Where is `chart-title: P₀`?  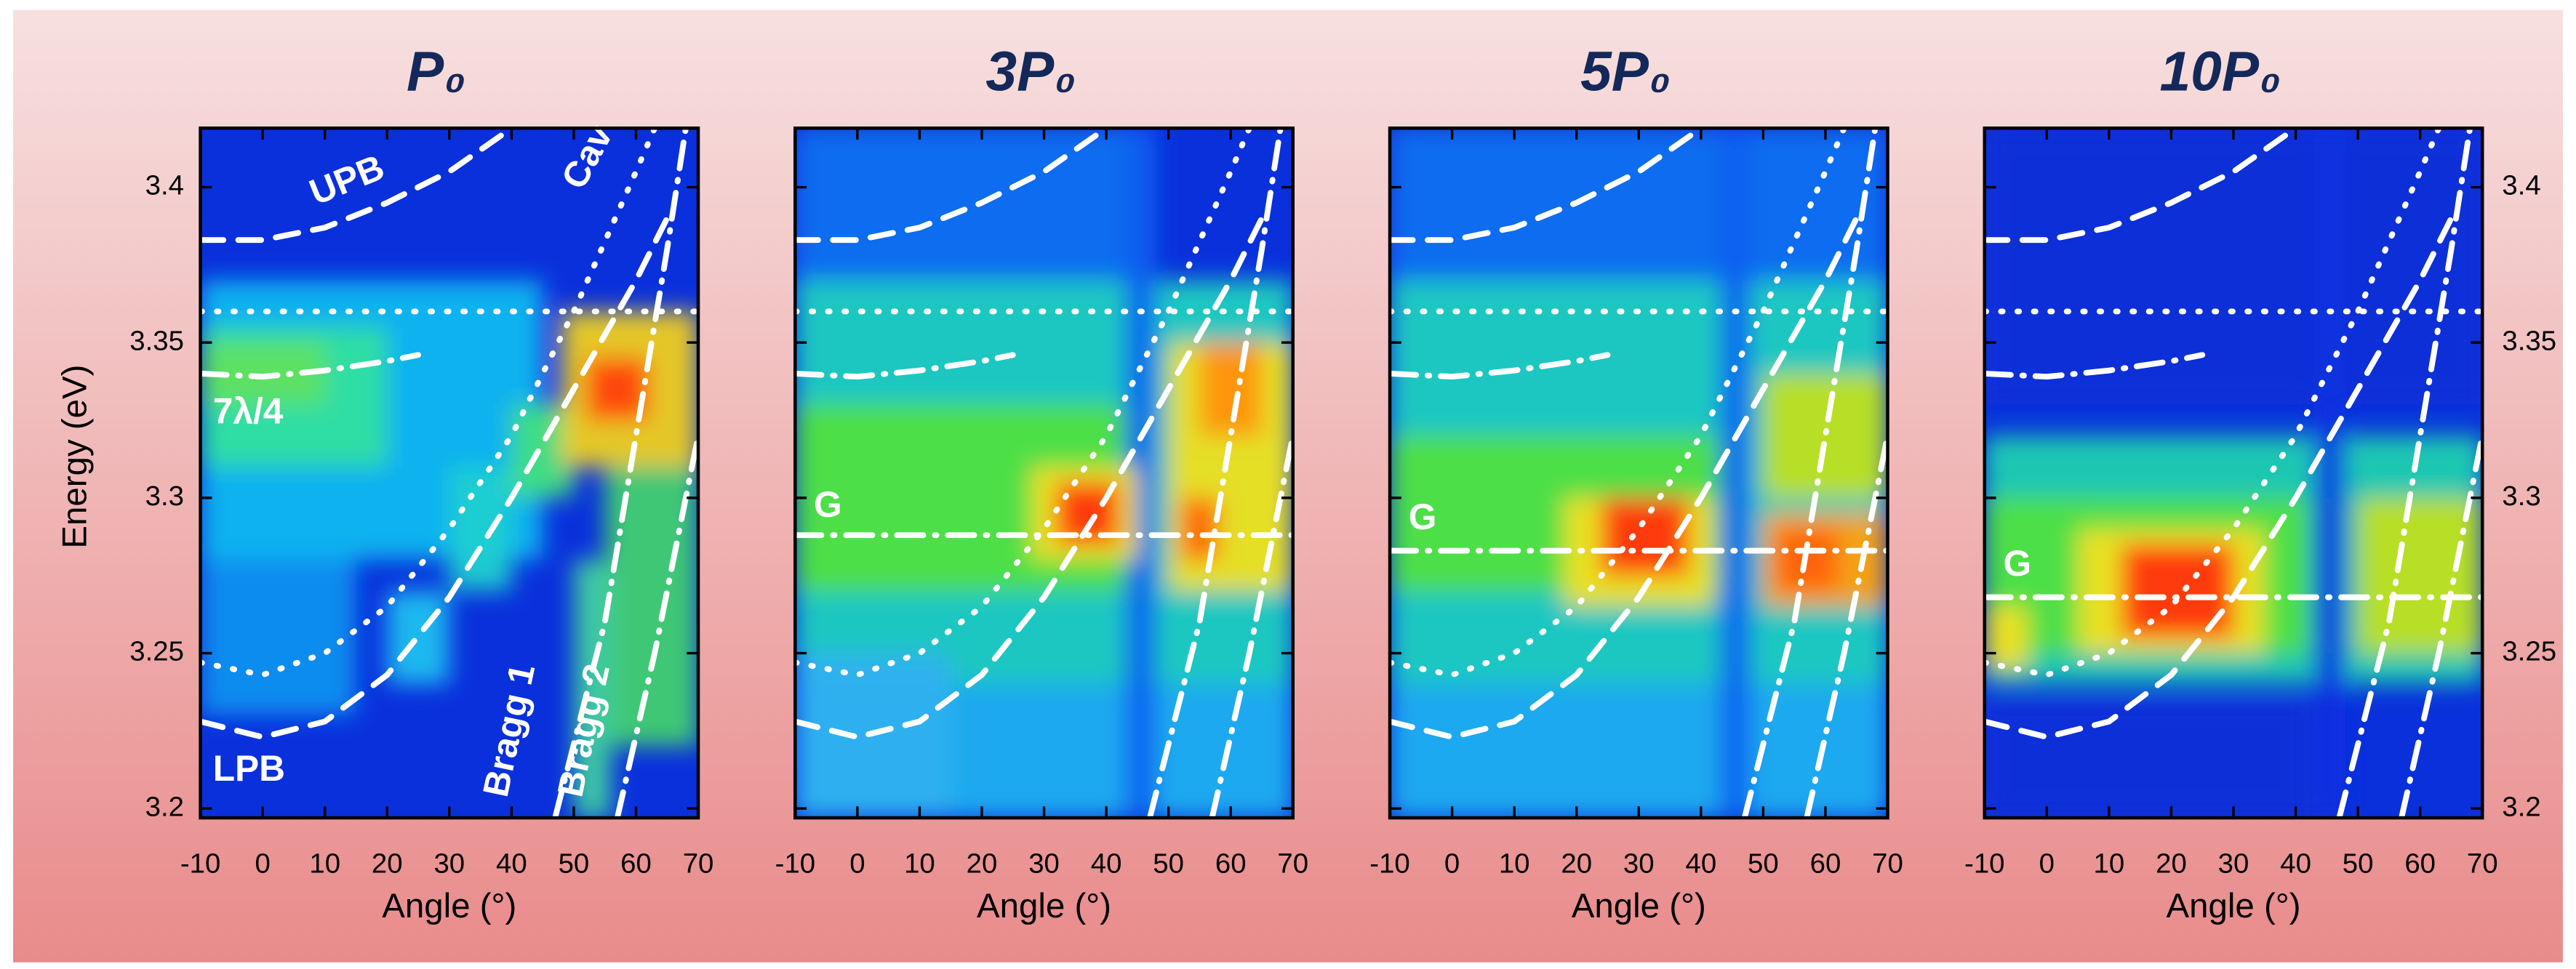 chart-title: P₀ is located at coordinates (436, 71).